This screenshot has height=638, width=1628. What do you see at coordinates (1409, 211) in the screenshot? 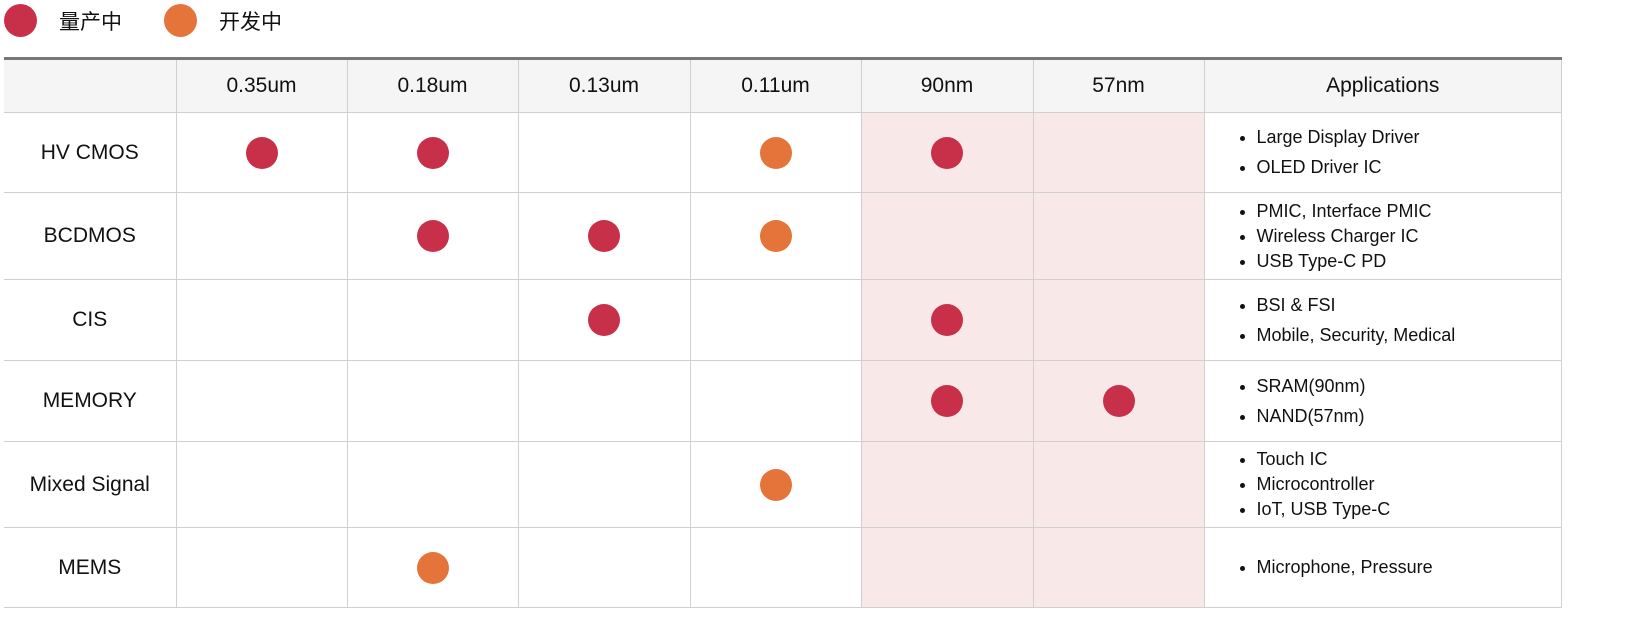
I see `application-item: PMIC, Interface PMIC` at bounding box center [1409, 211].